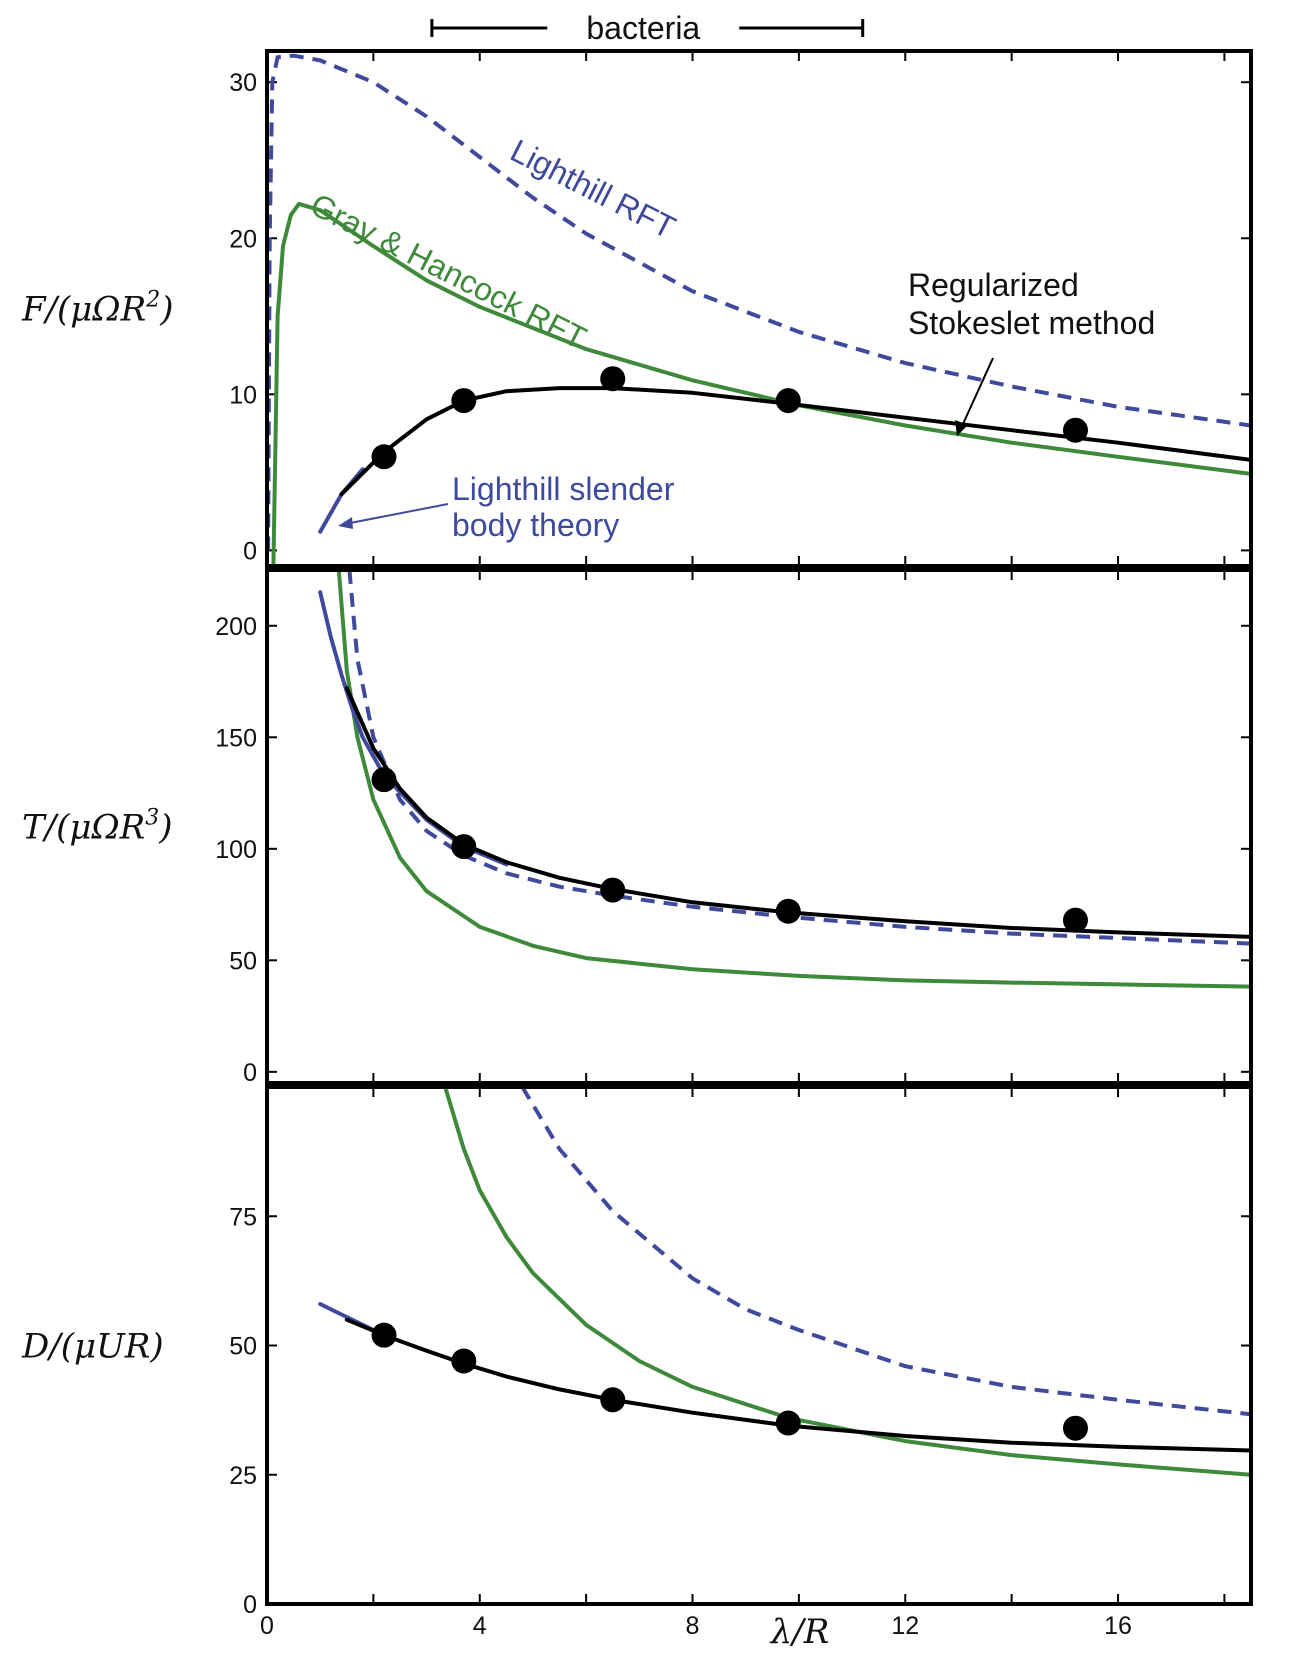 The width and height of the screenshot is (1296, 1656). What do you see at coordinates (593, 189) in the screenshot?
I see `lighthill-rft-label: Lighthill RFT` at bounding box center [593, 189].